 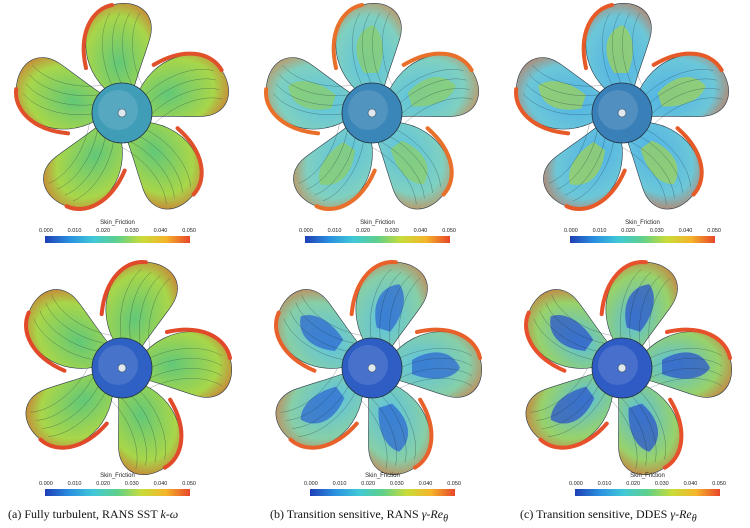 What do you see at coordinates (694, 519) in the screenshot?
I see `caption-c-subscript: θ` at bounding box center [694, 519].